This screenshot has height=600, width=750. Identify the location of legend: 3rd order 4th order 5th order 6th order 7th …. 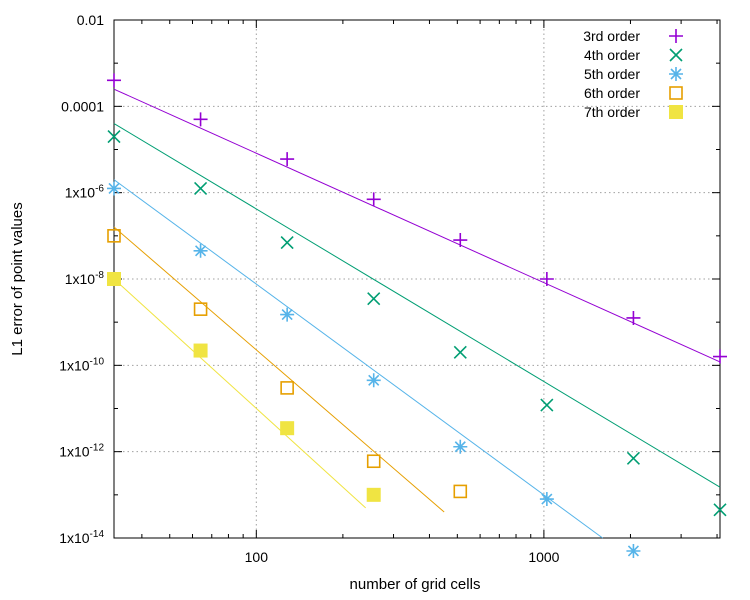
(633, 74).